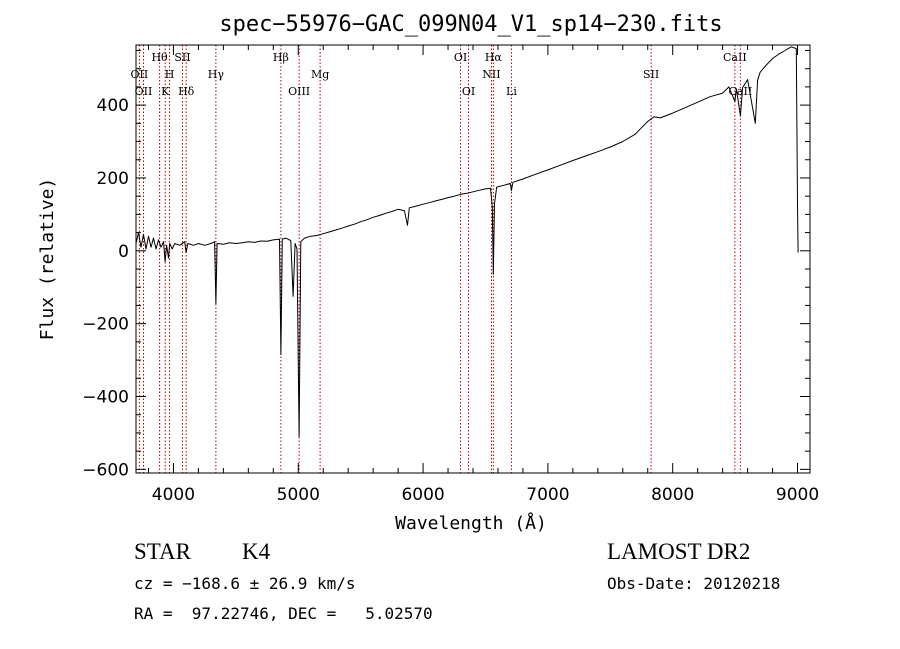 This screenshot has width=900, height=649. What do you see at coordinates (547, 495) in the screenshot?
I see `x-tick-label: 7000` at bounding box center [547, 495].